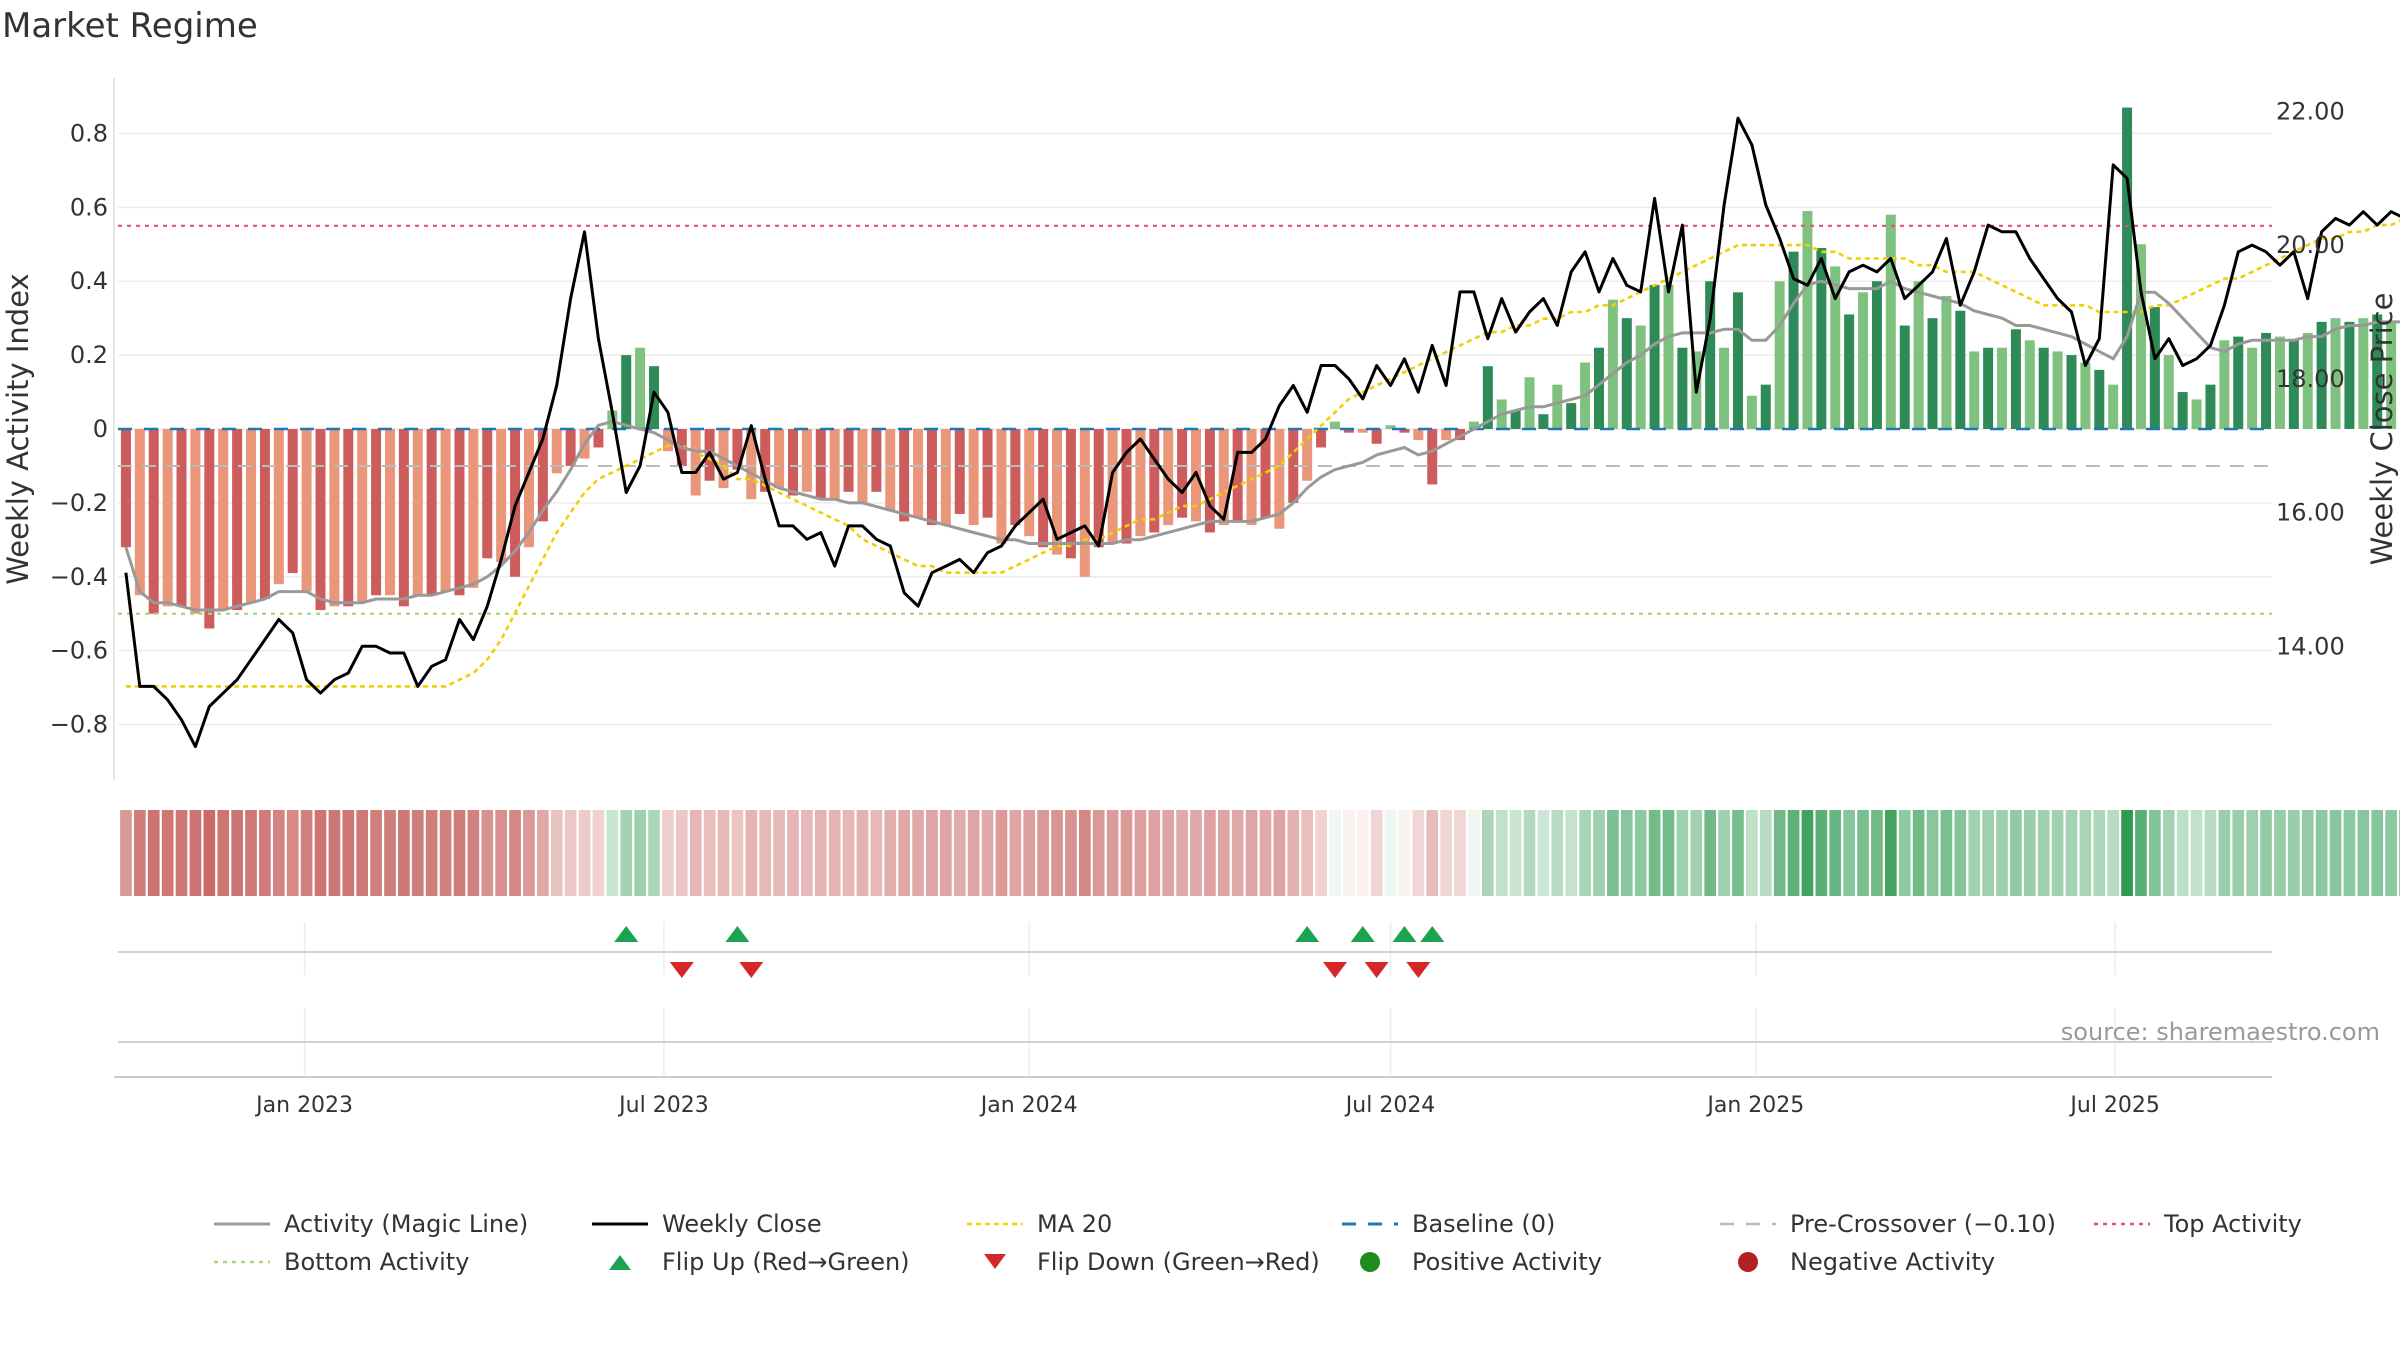 The image size is (2400, 1350). Describe the element at coordinates (1447, 1224) in the screenshot. I see `legend-item-baseline: Baseline (0)` at that location.